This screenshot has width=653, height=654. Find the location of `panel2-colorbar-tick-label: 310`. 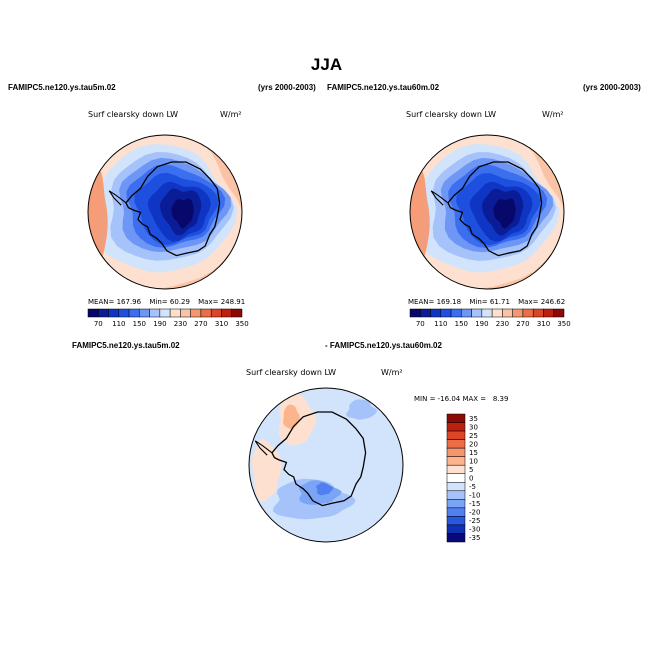

panel2-colorbar-tick-label: 310 is located at coordinates (543, 324).